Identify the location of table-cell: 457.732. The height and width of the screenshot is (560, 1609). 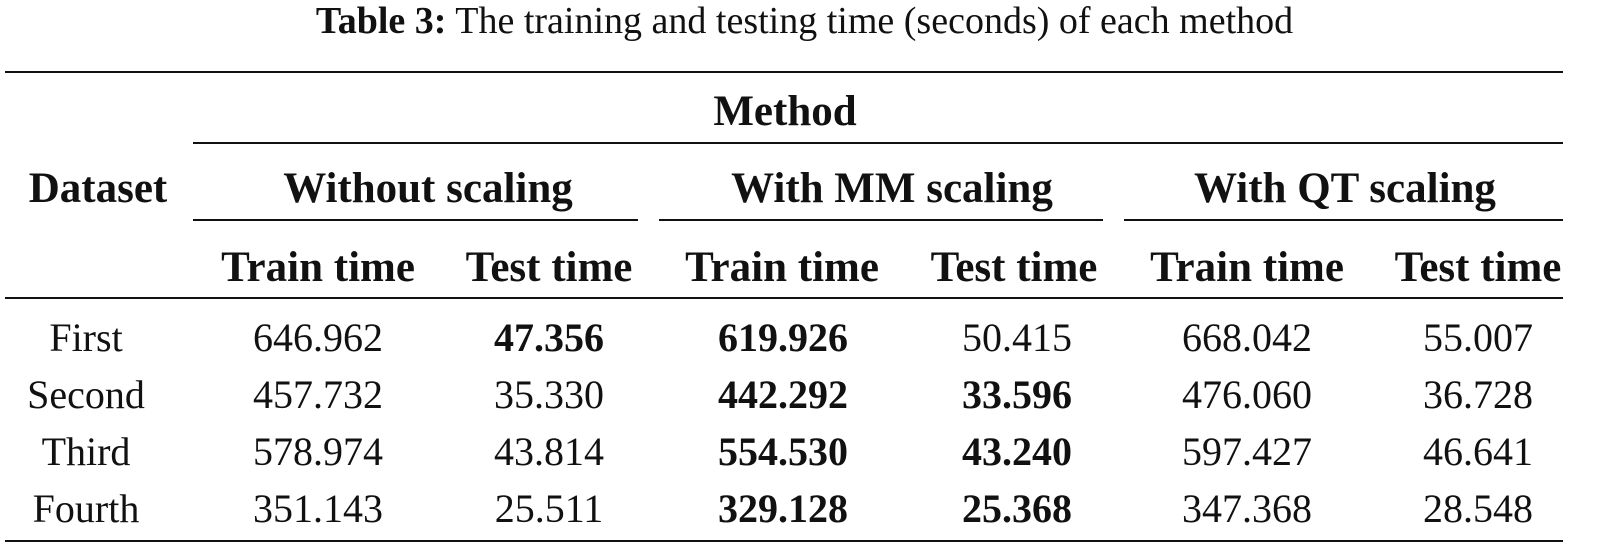
(318, 394).